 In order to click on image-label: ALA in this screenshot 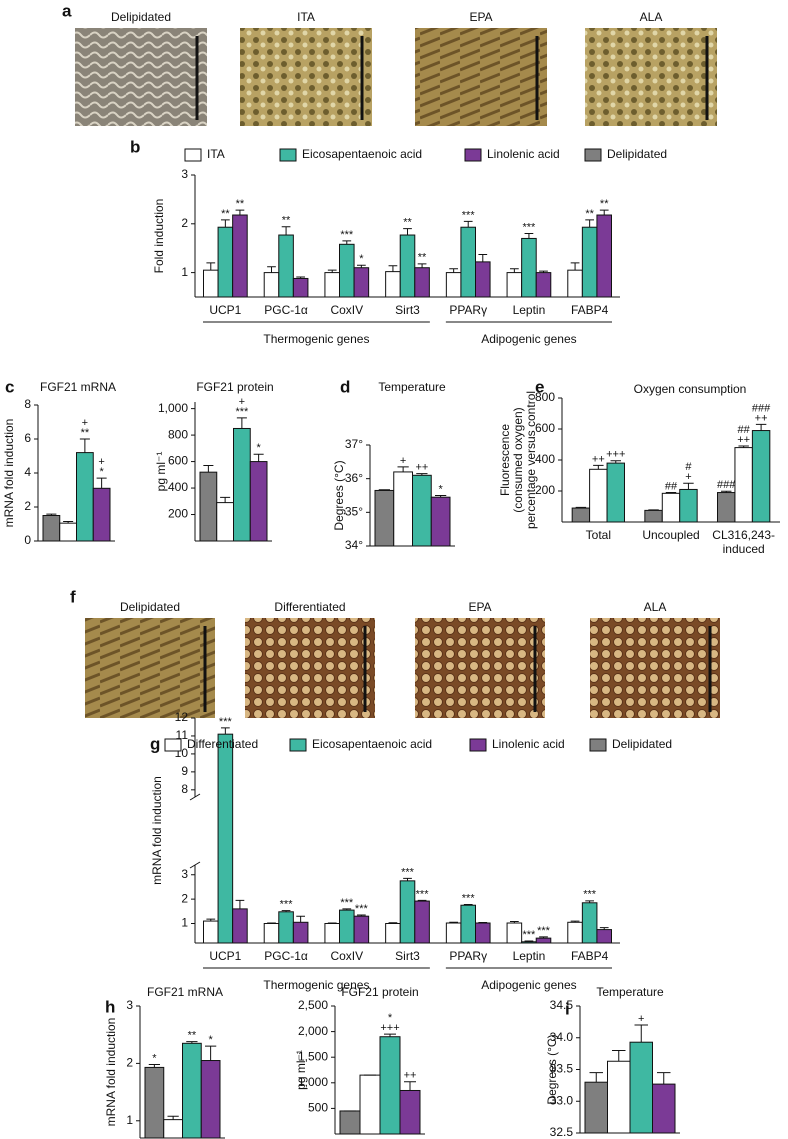, I will do `click(655, 607)`.